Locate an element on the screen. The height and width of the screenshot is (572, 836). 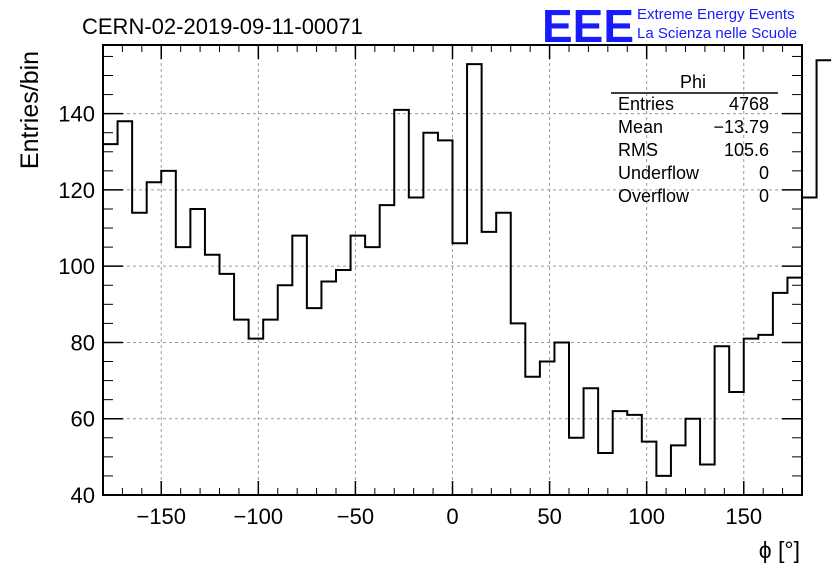
y-tick-label: 100 is located at coordinates (76, 266).